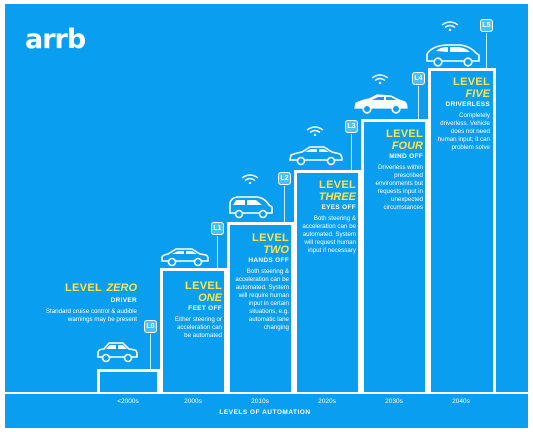 The height and width of the screenshot is (432, 533). I want to click on level-1-number: ONE, so click(210, 298).